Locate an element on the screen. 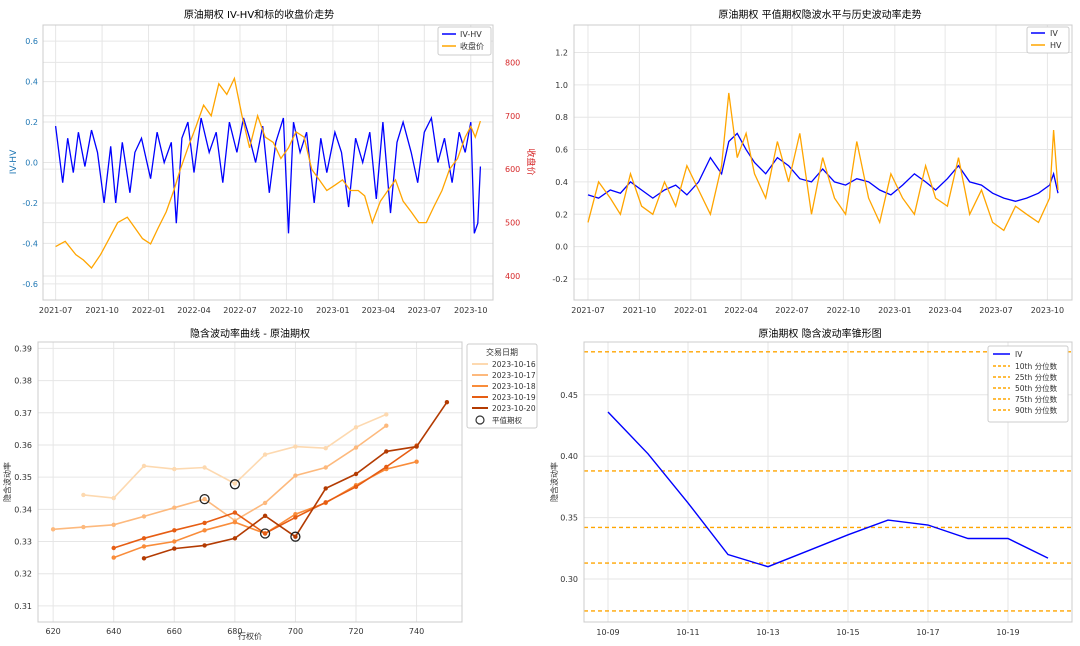 The height and width of the screenshot is (646, 1080). legend-label-1020: 2023-10-20 is located at coordinates (514, 408).